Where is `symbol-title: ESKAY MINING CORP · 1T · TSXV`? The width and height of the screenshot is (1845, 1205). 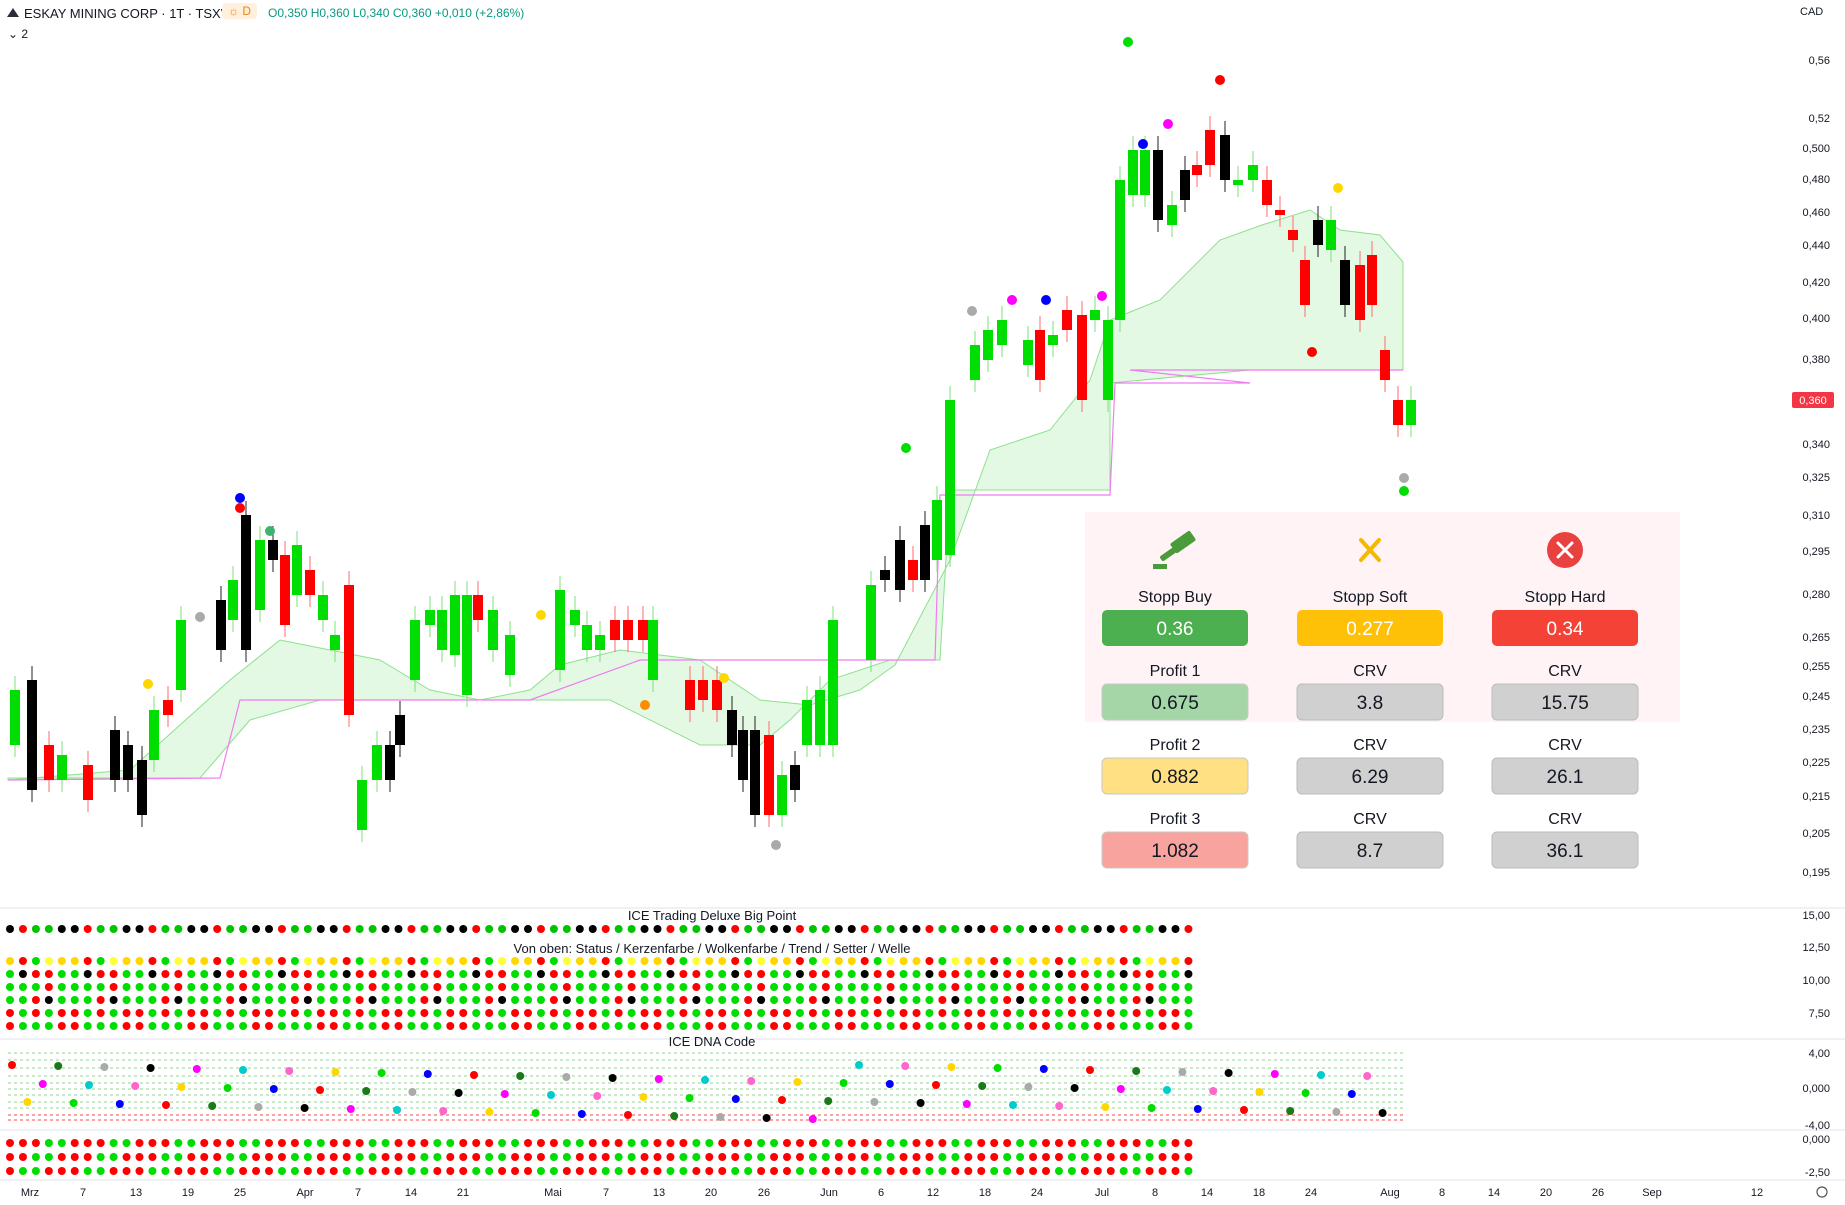 symbol-title: ESKAY MINING CORP · 1T · TSXV is located at coordinates (127, 13).